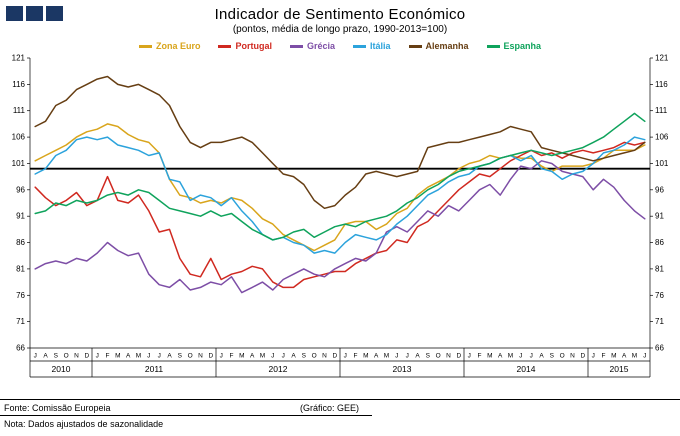  I want to click on legend-item: Alemanha, so click(438, 46).